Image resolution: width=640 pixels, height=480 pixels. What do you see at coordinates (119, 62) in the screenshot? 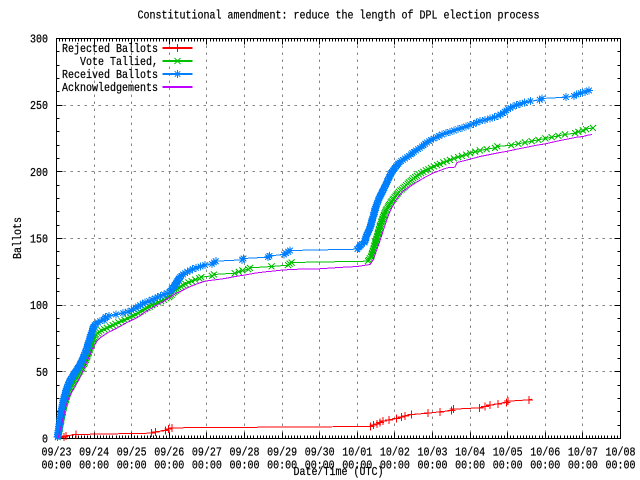
I see `svg-text: Vote Tallied,` at bounding box center [119, 62].